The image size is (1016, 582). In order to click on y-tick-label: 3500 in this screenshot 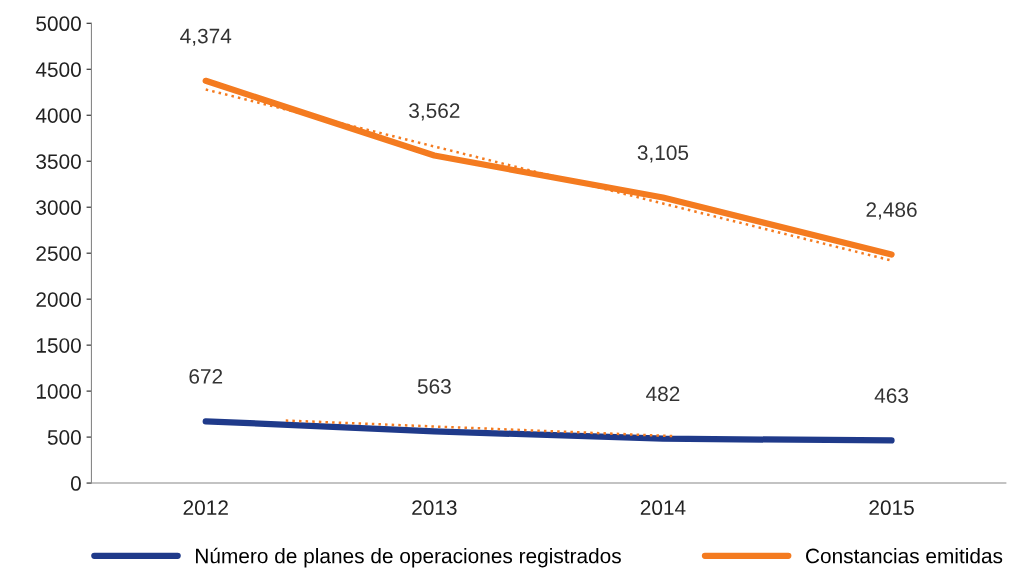, I will do `click(58, 161)`.